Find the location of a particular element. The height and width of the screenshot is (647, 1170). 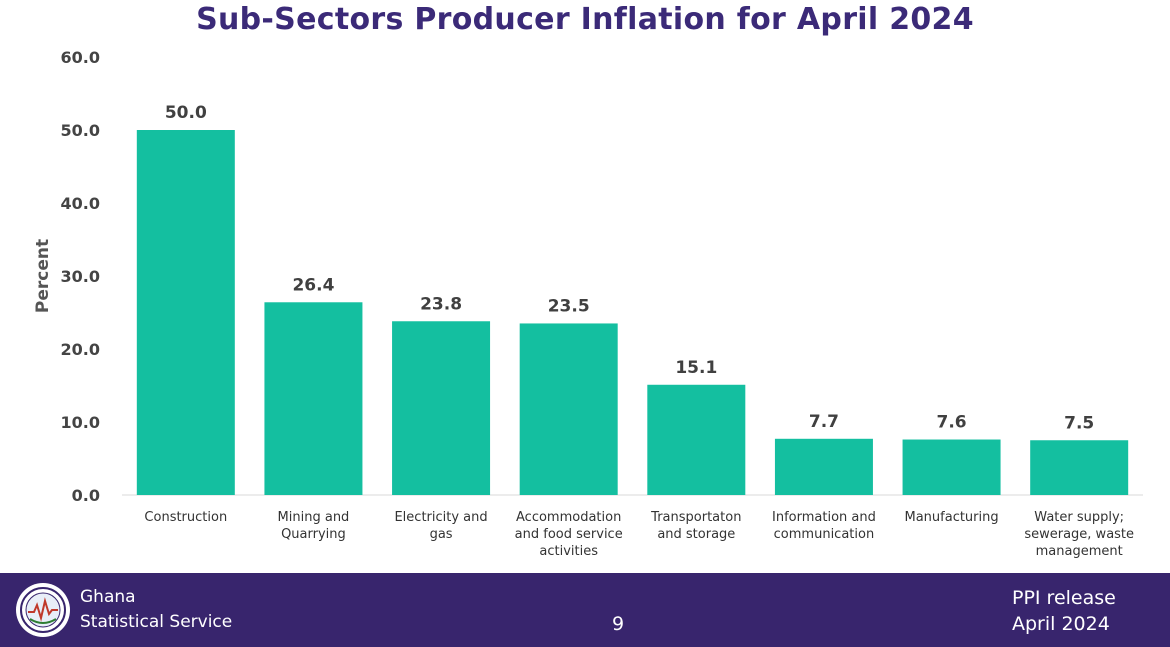

x-tick-label-line: gas is located at coordinates (441, 534).